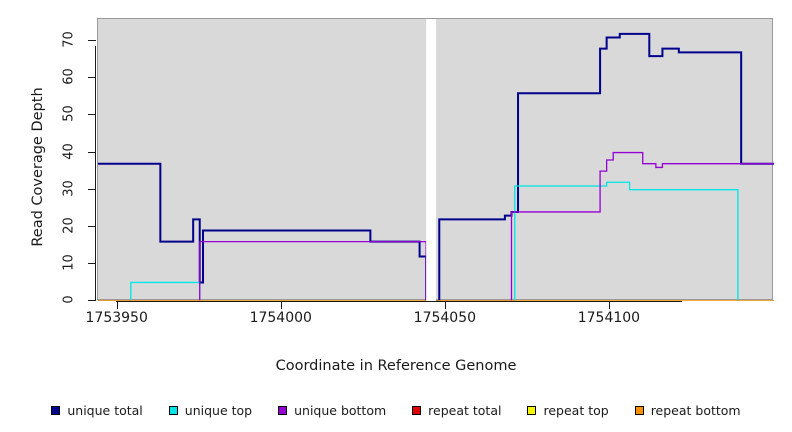 Image resolution: width=792 pixels, height=432 pixels. Describe the element at coordinates (116, 318) in the screenshot. I see `x-tick-label: 1753950` at that location.